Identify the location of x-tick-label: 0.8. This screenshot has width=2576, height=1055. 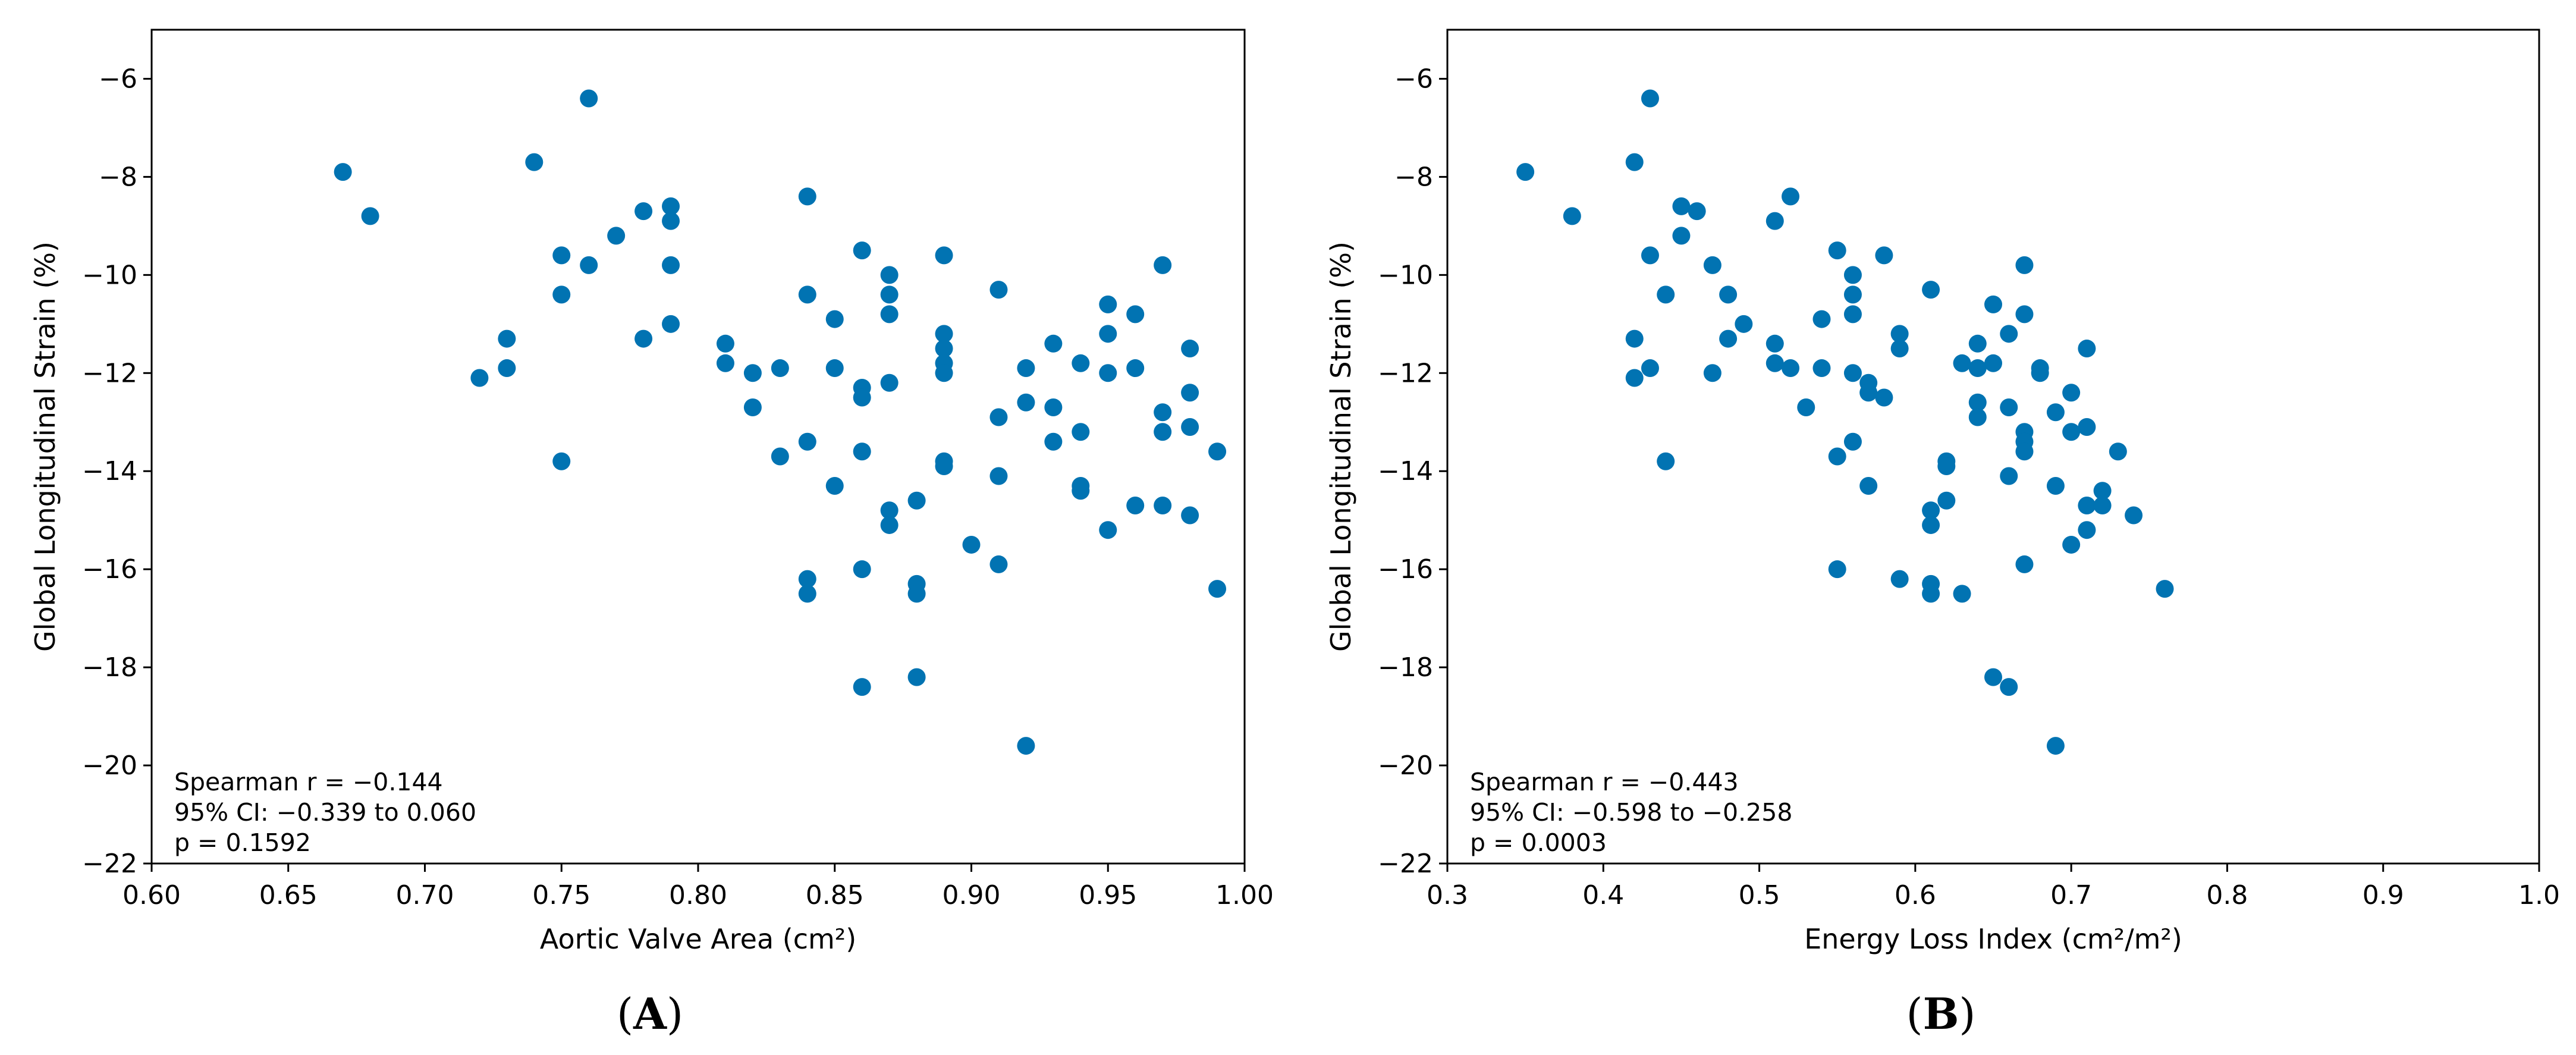
(2227, 895).